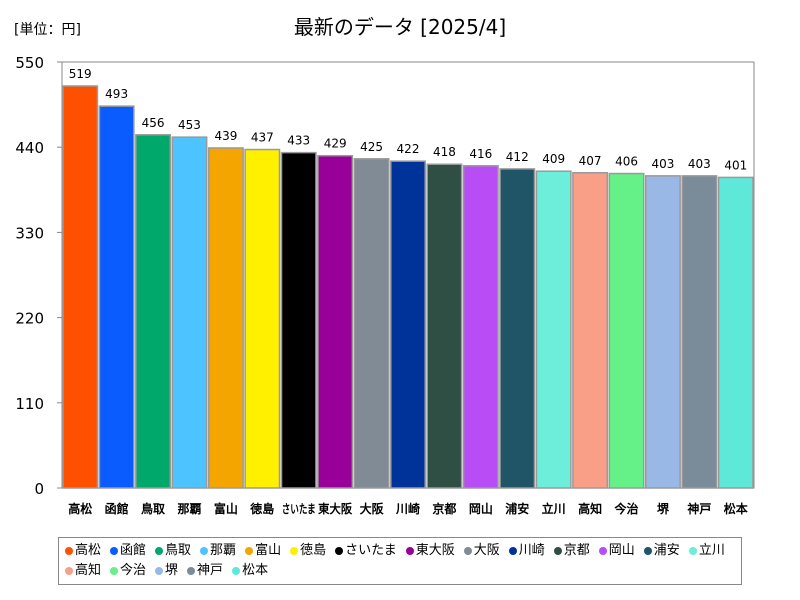 The image size is (800, 600). What do you see at coordinates (299, 509) in the screenshot?
I see `x-tick-label: さいたま` at bounding box center [299, 509].